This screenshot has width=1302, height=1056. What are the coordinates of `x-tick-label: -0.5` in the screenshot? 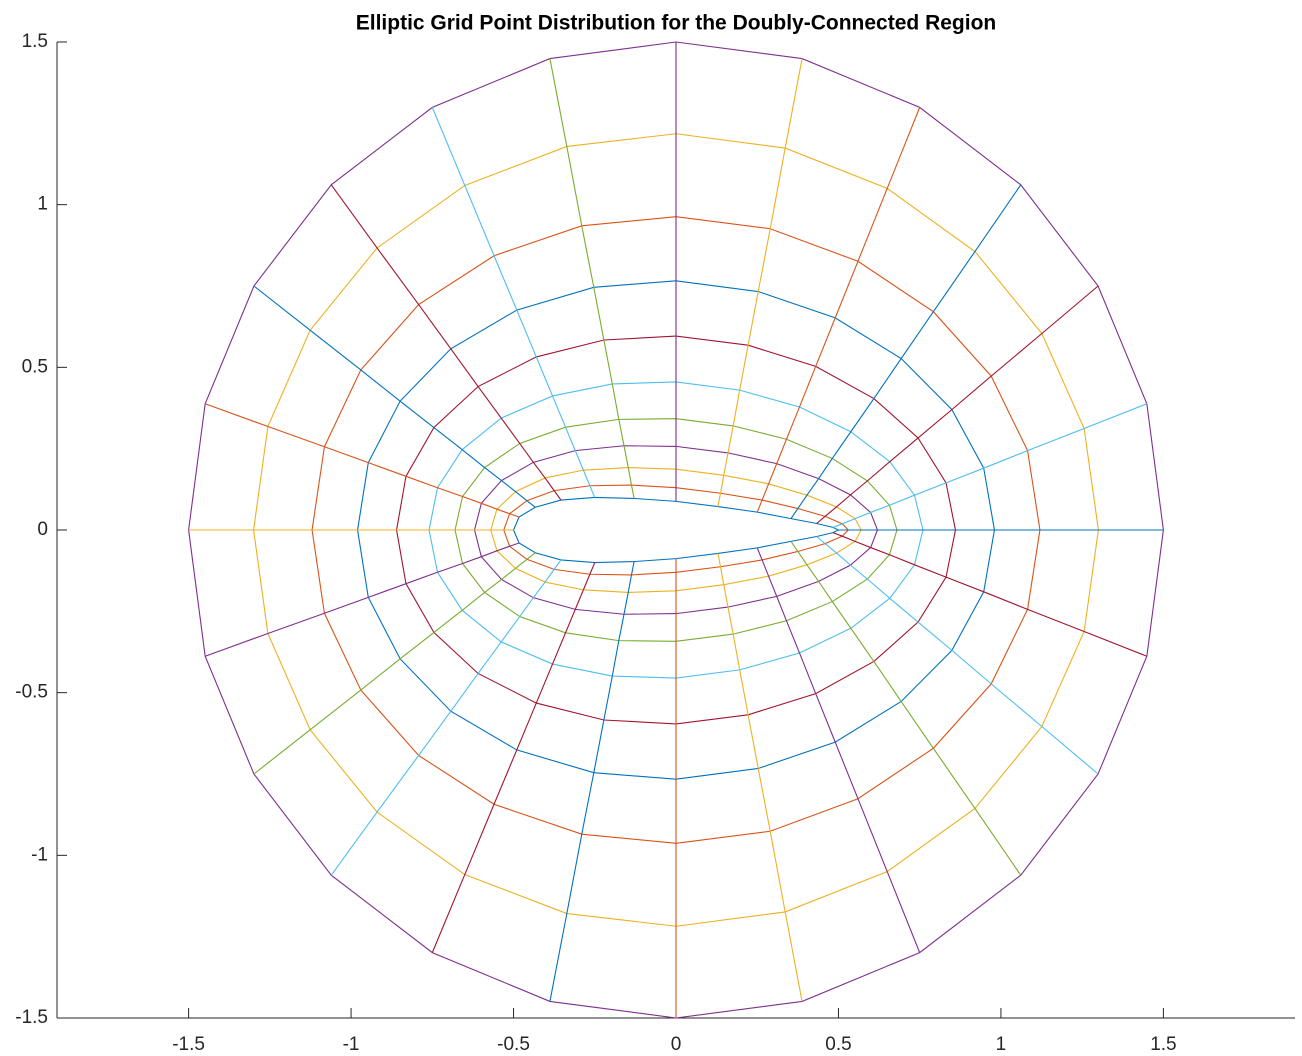 It's located at (513, 1044).